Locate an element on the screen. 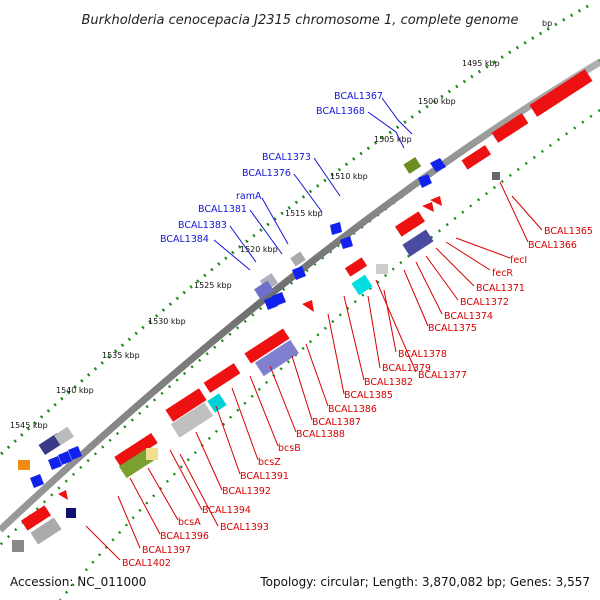 This screenshot has height=600, width=600. gene-label-forward: BCAL1378 is located at coordinates (422, 354).